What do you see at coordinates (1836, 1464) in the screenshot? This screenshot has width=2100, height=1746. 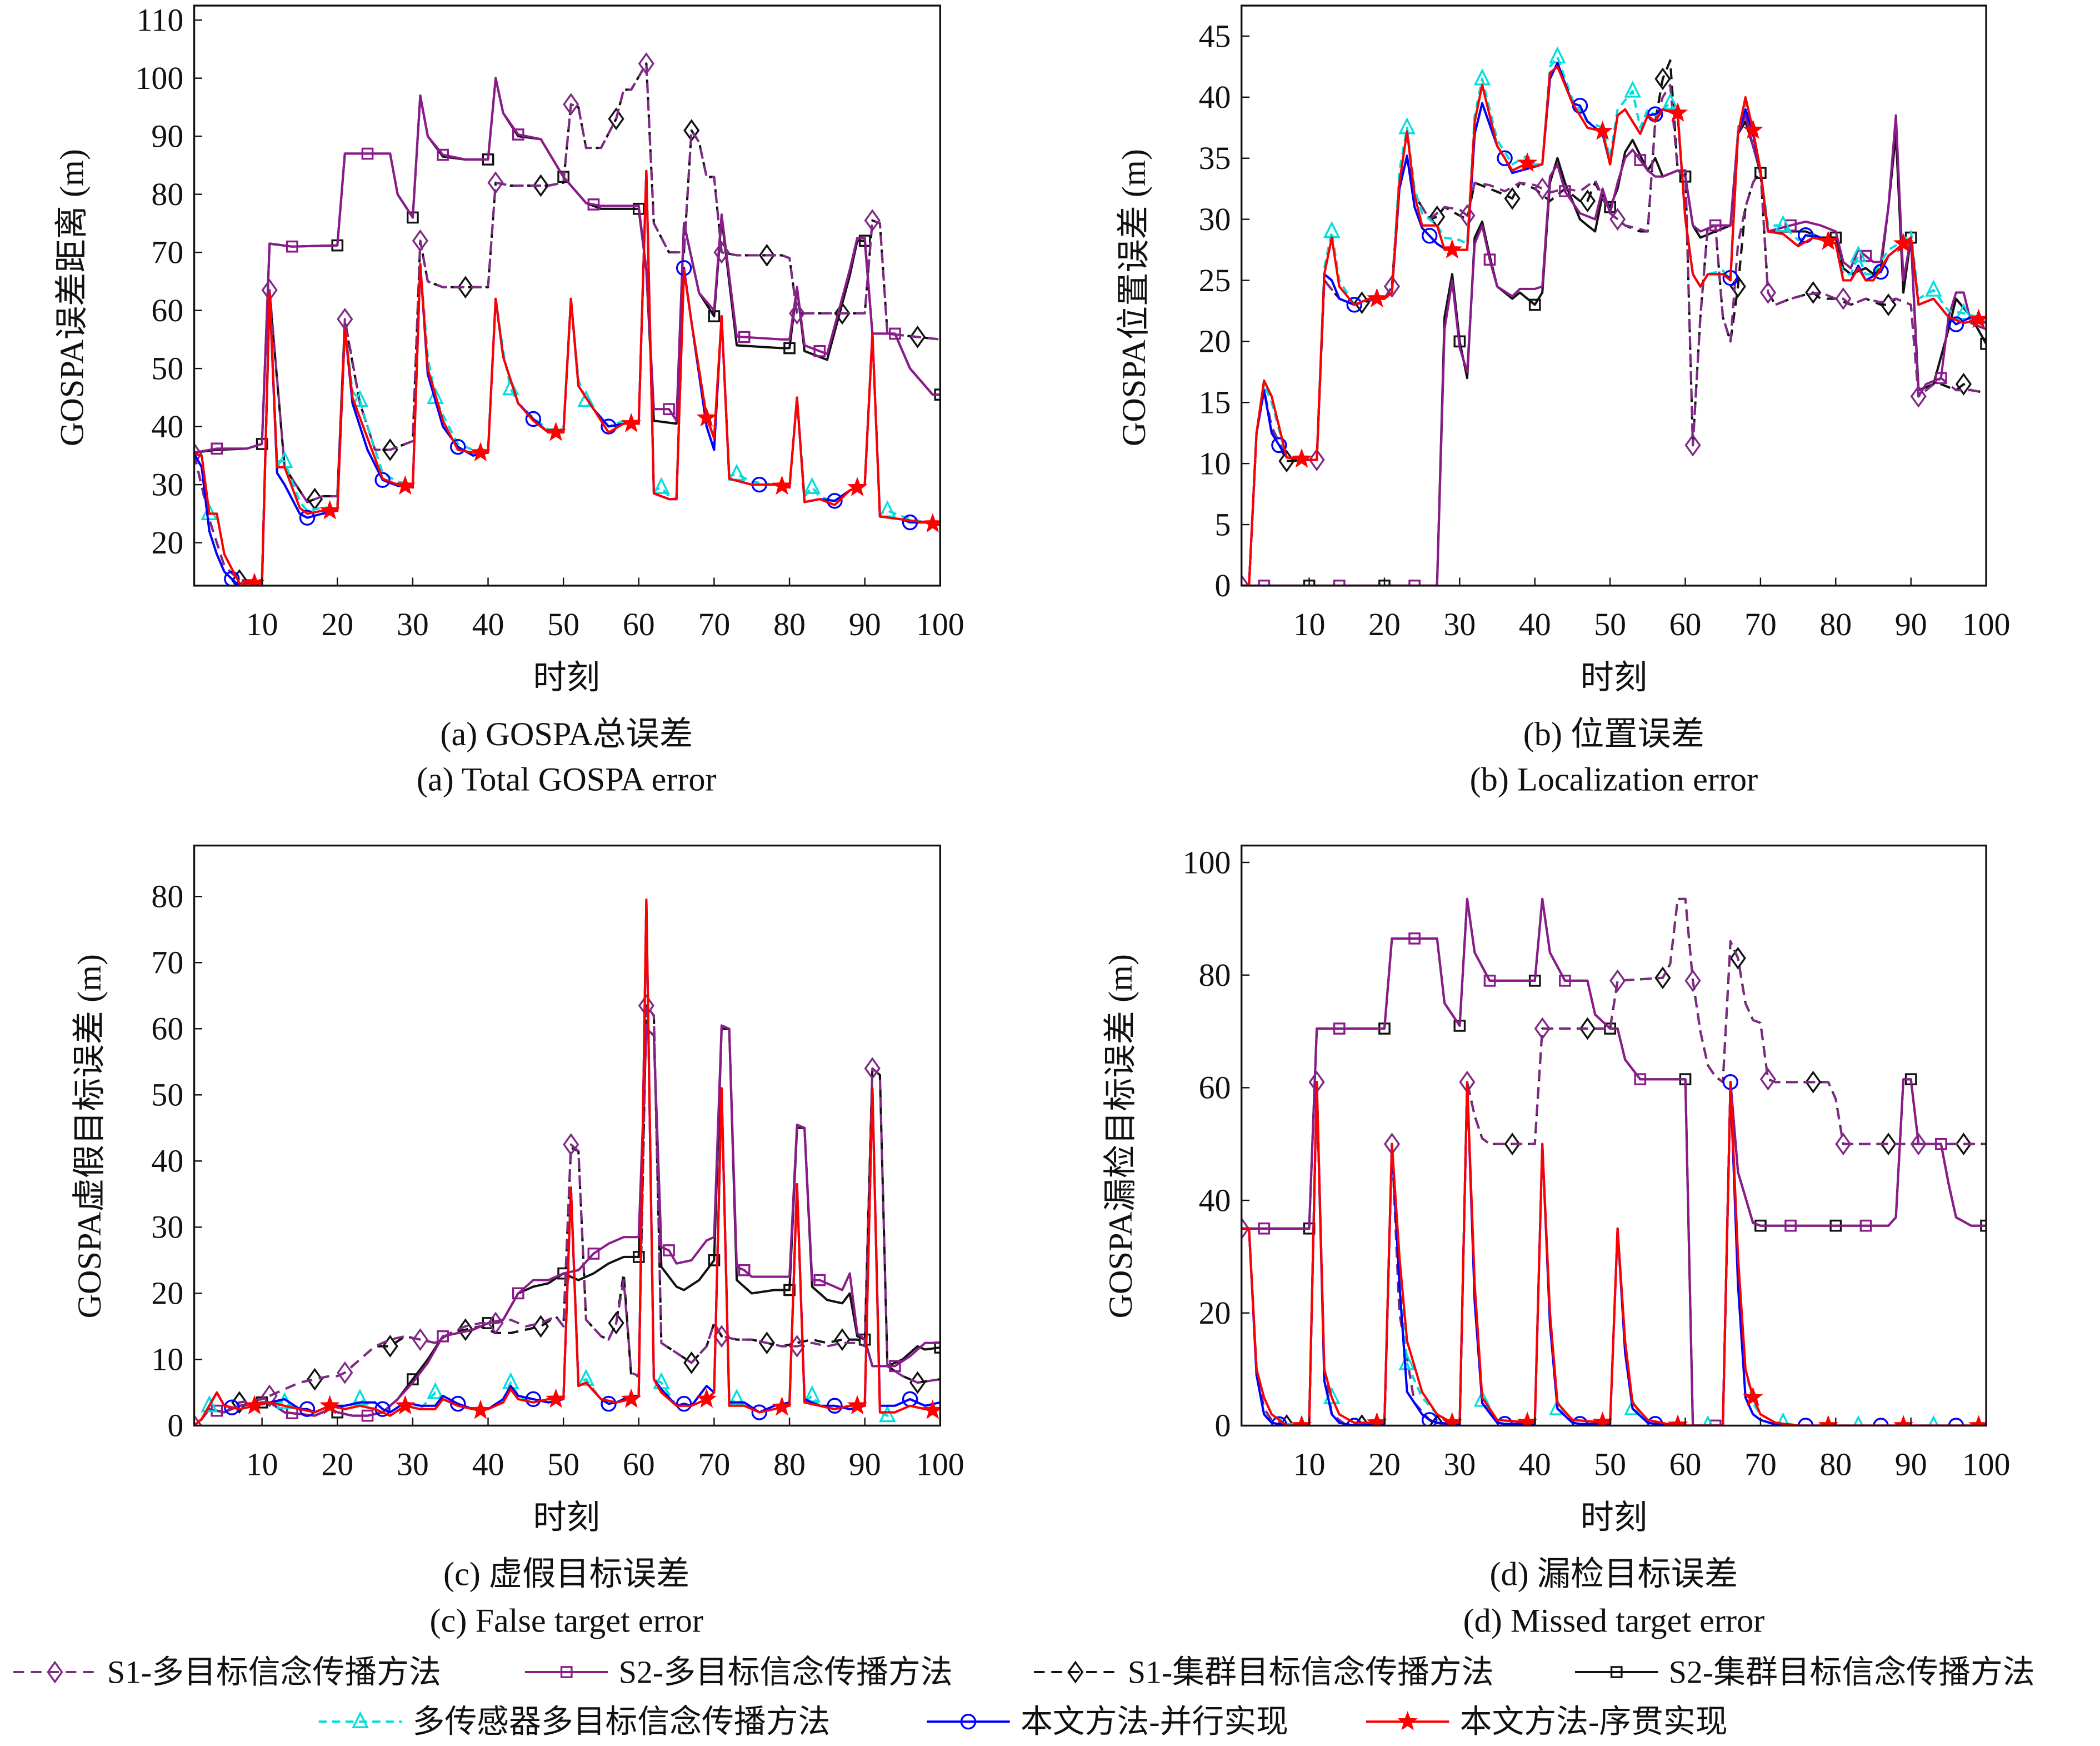 I see `x-tick-label: 80` at bounding box center [1836, 1464].